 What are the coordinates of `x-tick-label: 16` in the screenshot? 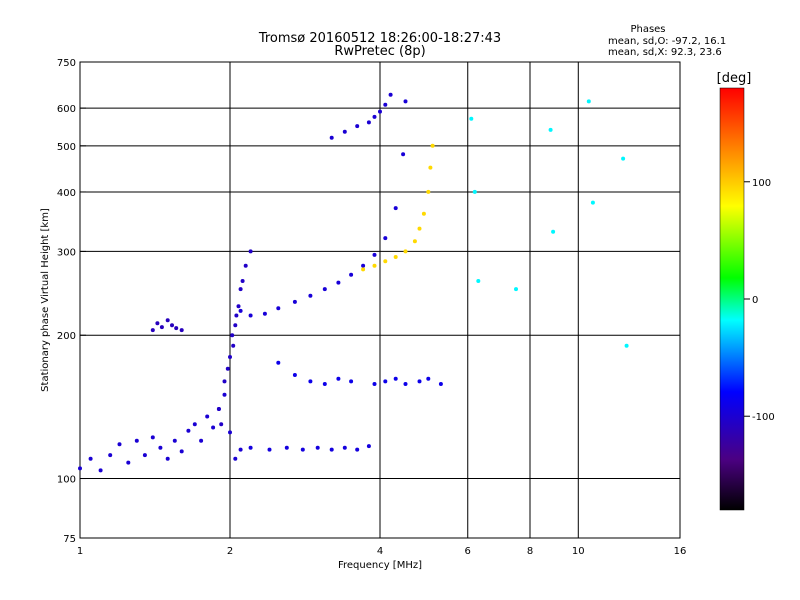 It's located at (680, 551).